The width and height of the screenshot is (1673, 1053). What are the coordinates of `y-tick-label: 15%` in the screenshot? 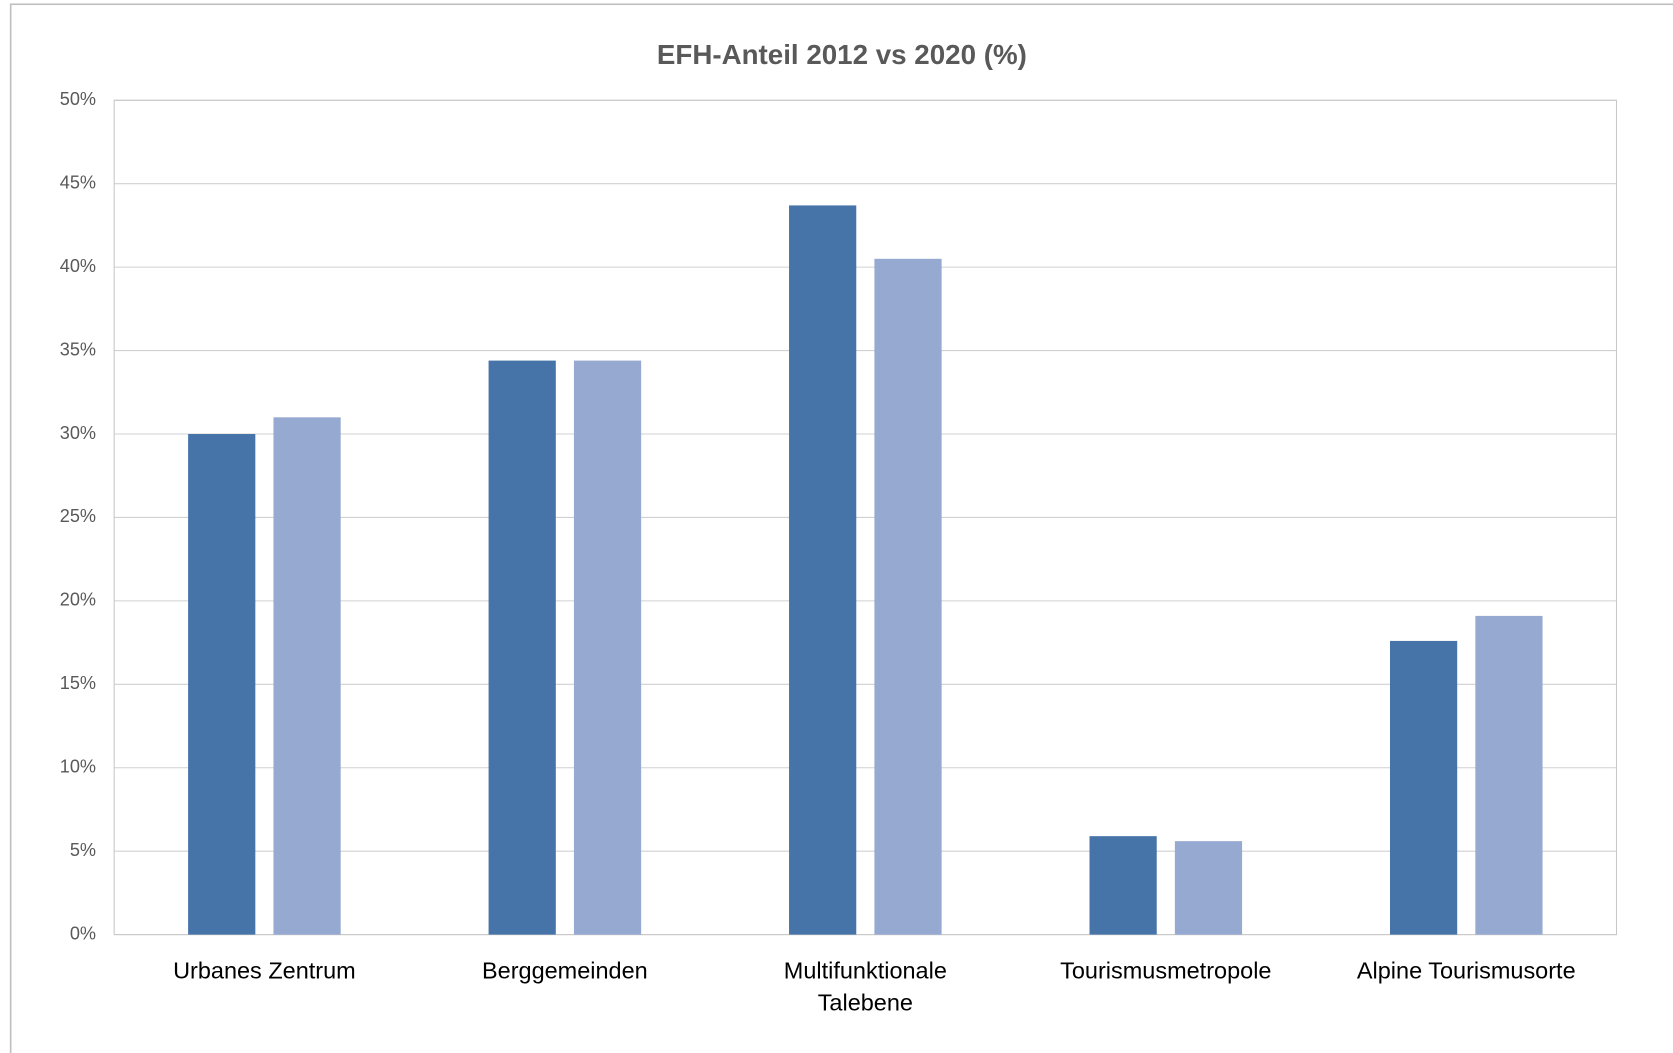 It's located at (78, 683).